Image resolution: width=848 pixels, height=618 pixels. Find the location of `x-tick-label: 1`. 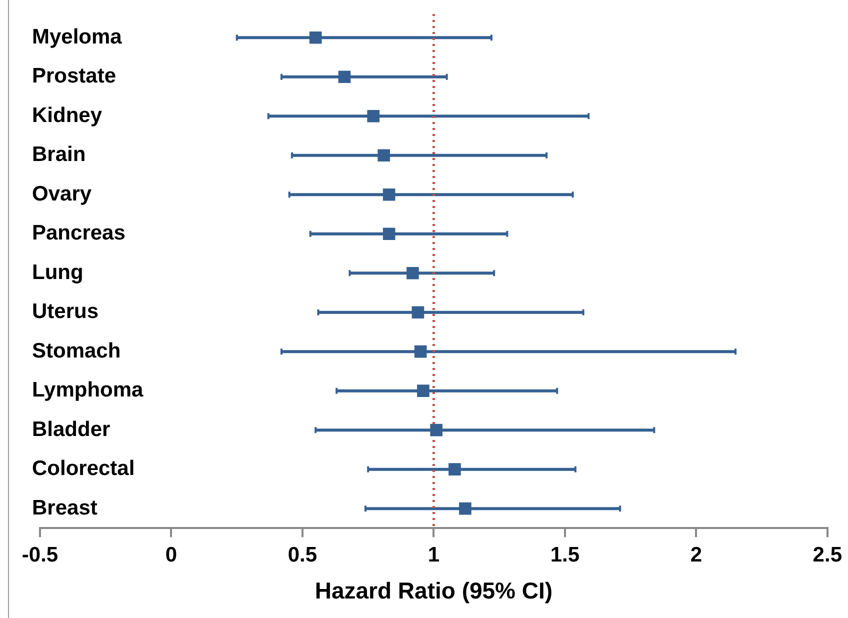

x-tick-label: 1 is located at coordinates (434, 555).